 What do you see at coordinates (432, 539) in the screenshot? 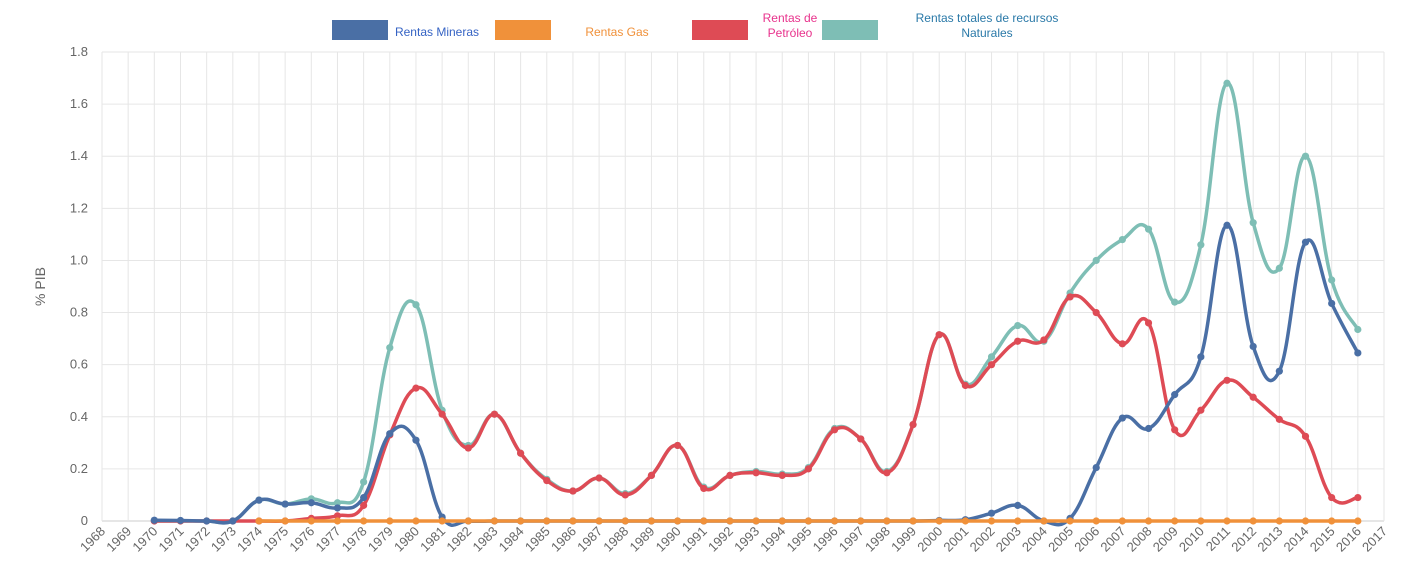
I see `x-tick-label: 1981` at bounding box center [432, 539].